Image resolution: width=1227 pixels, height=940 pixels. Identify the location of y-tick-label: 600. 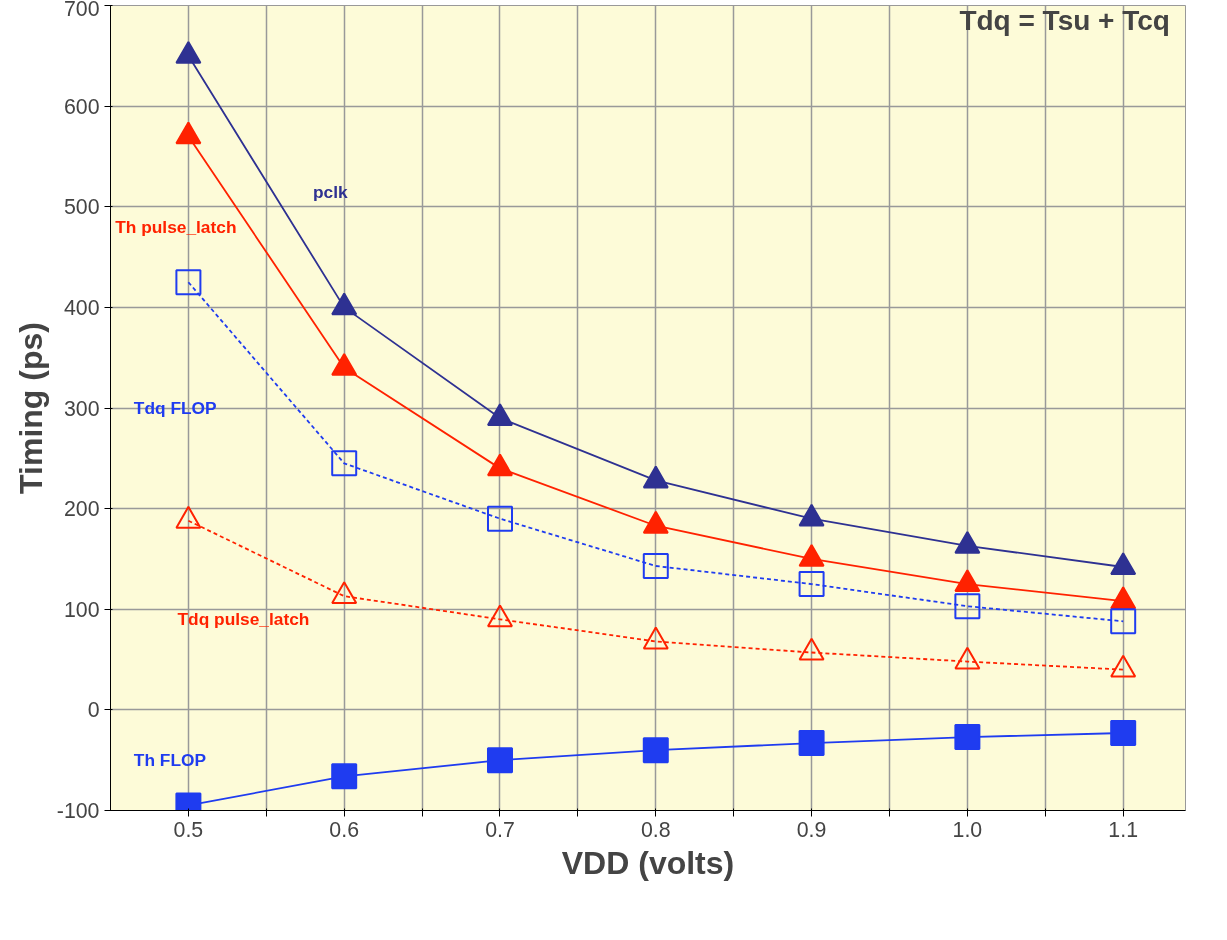
(81, 106).